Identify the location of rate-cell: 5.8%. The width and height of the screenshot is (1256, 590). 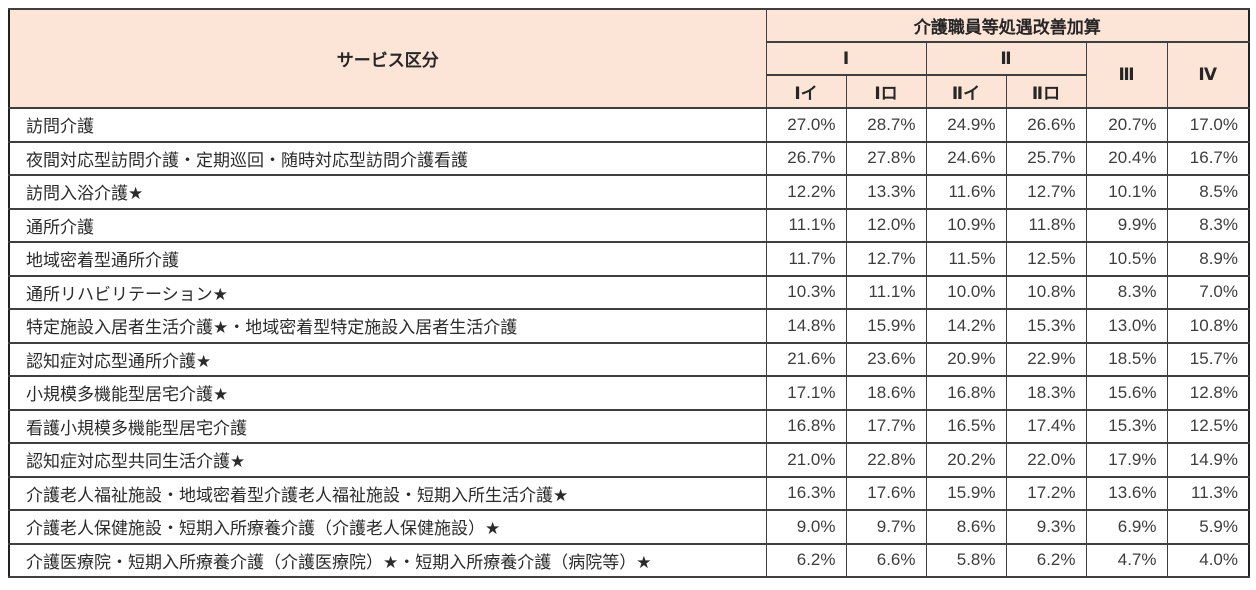
(966, 560).